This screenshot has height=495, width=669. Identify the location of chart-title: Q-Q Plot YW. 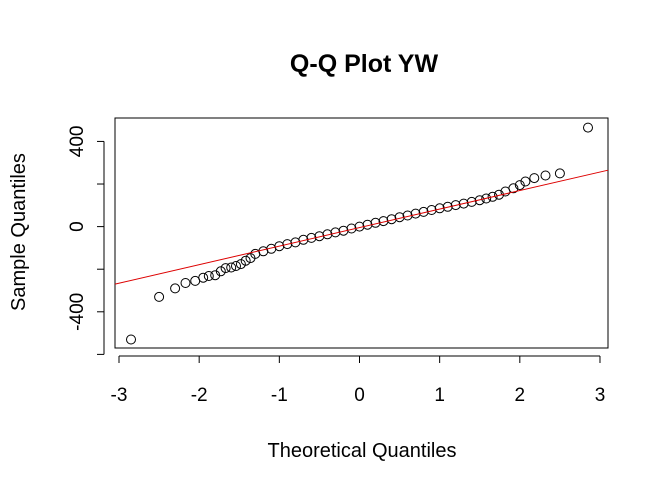
(364, 64).